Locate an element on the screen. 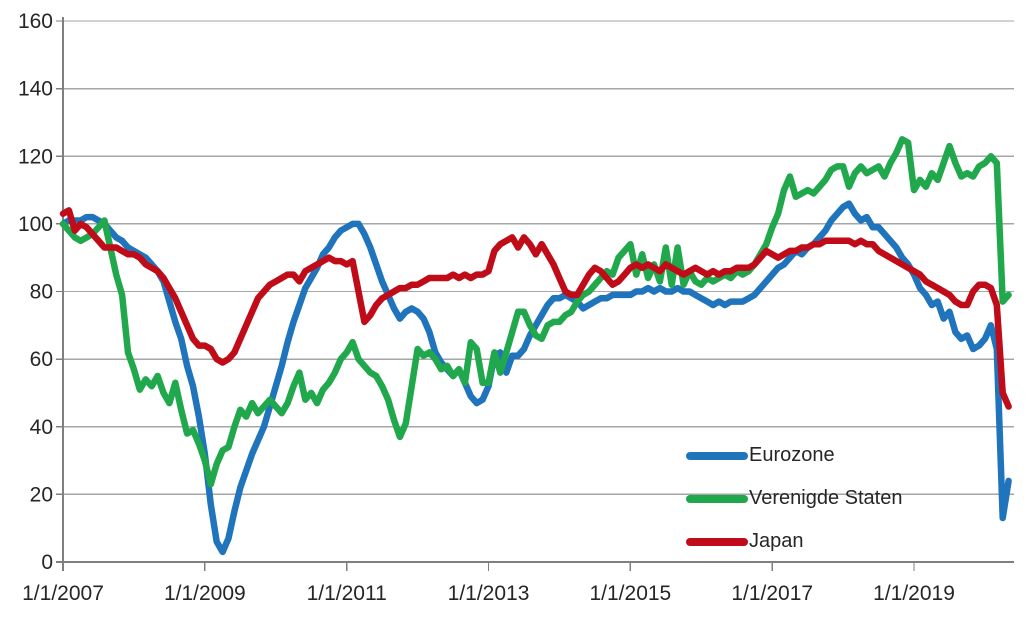  legend-line-eurozone is located at coordinates (717, 455).